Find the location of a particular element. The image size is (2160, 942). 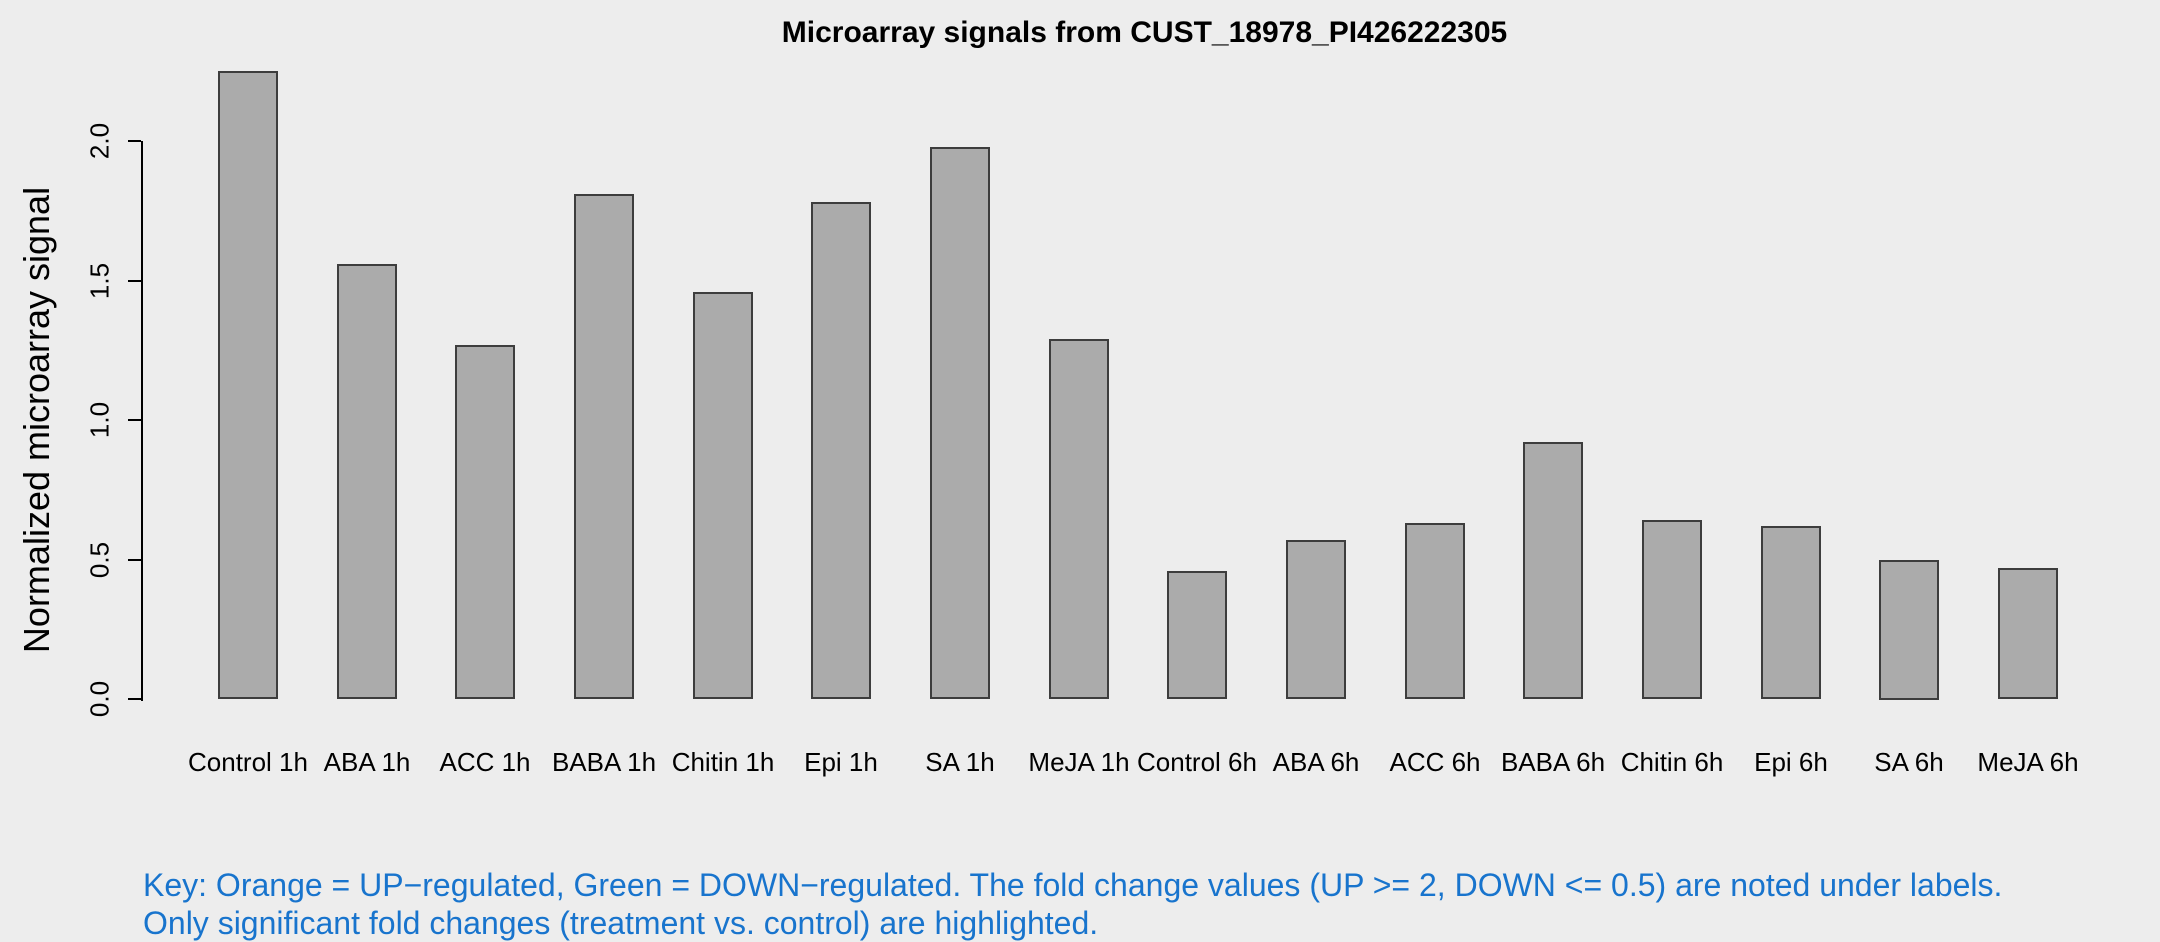

bar-acc-1h is located at coordinates (485, 522).